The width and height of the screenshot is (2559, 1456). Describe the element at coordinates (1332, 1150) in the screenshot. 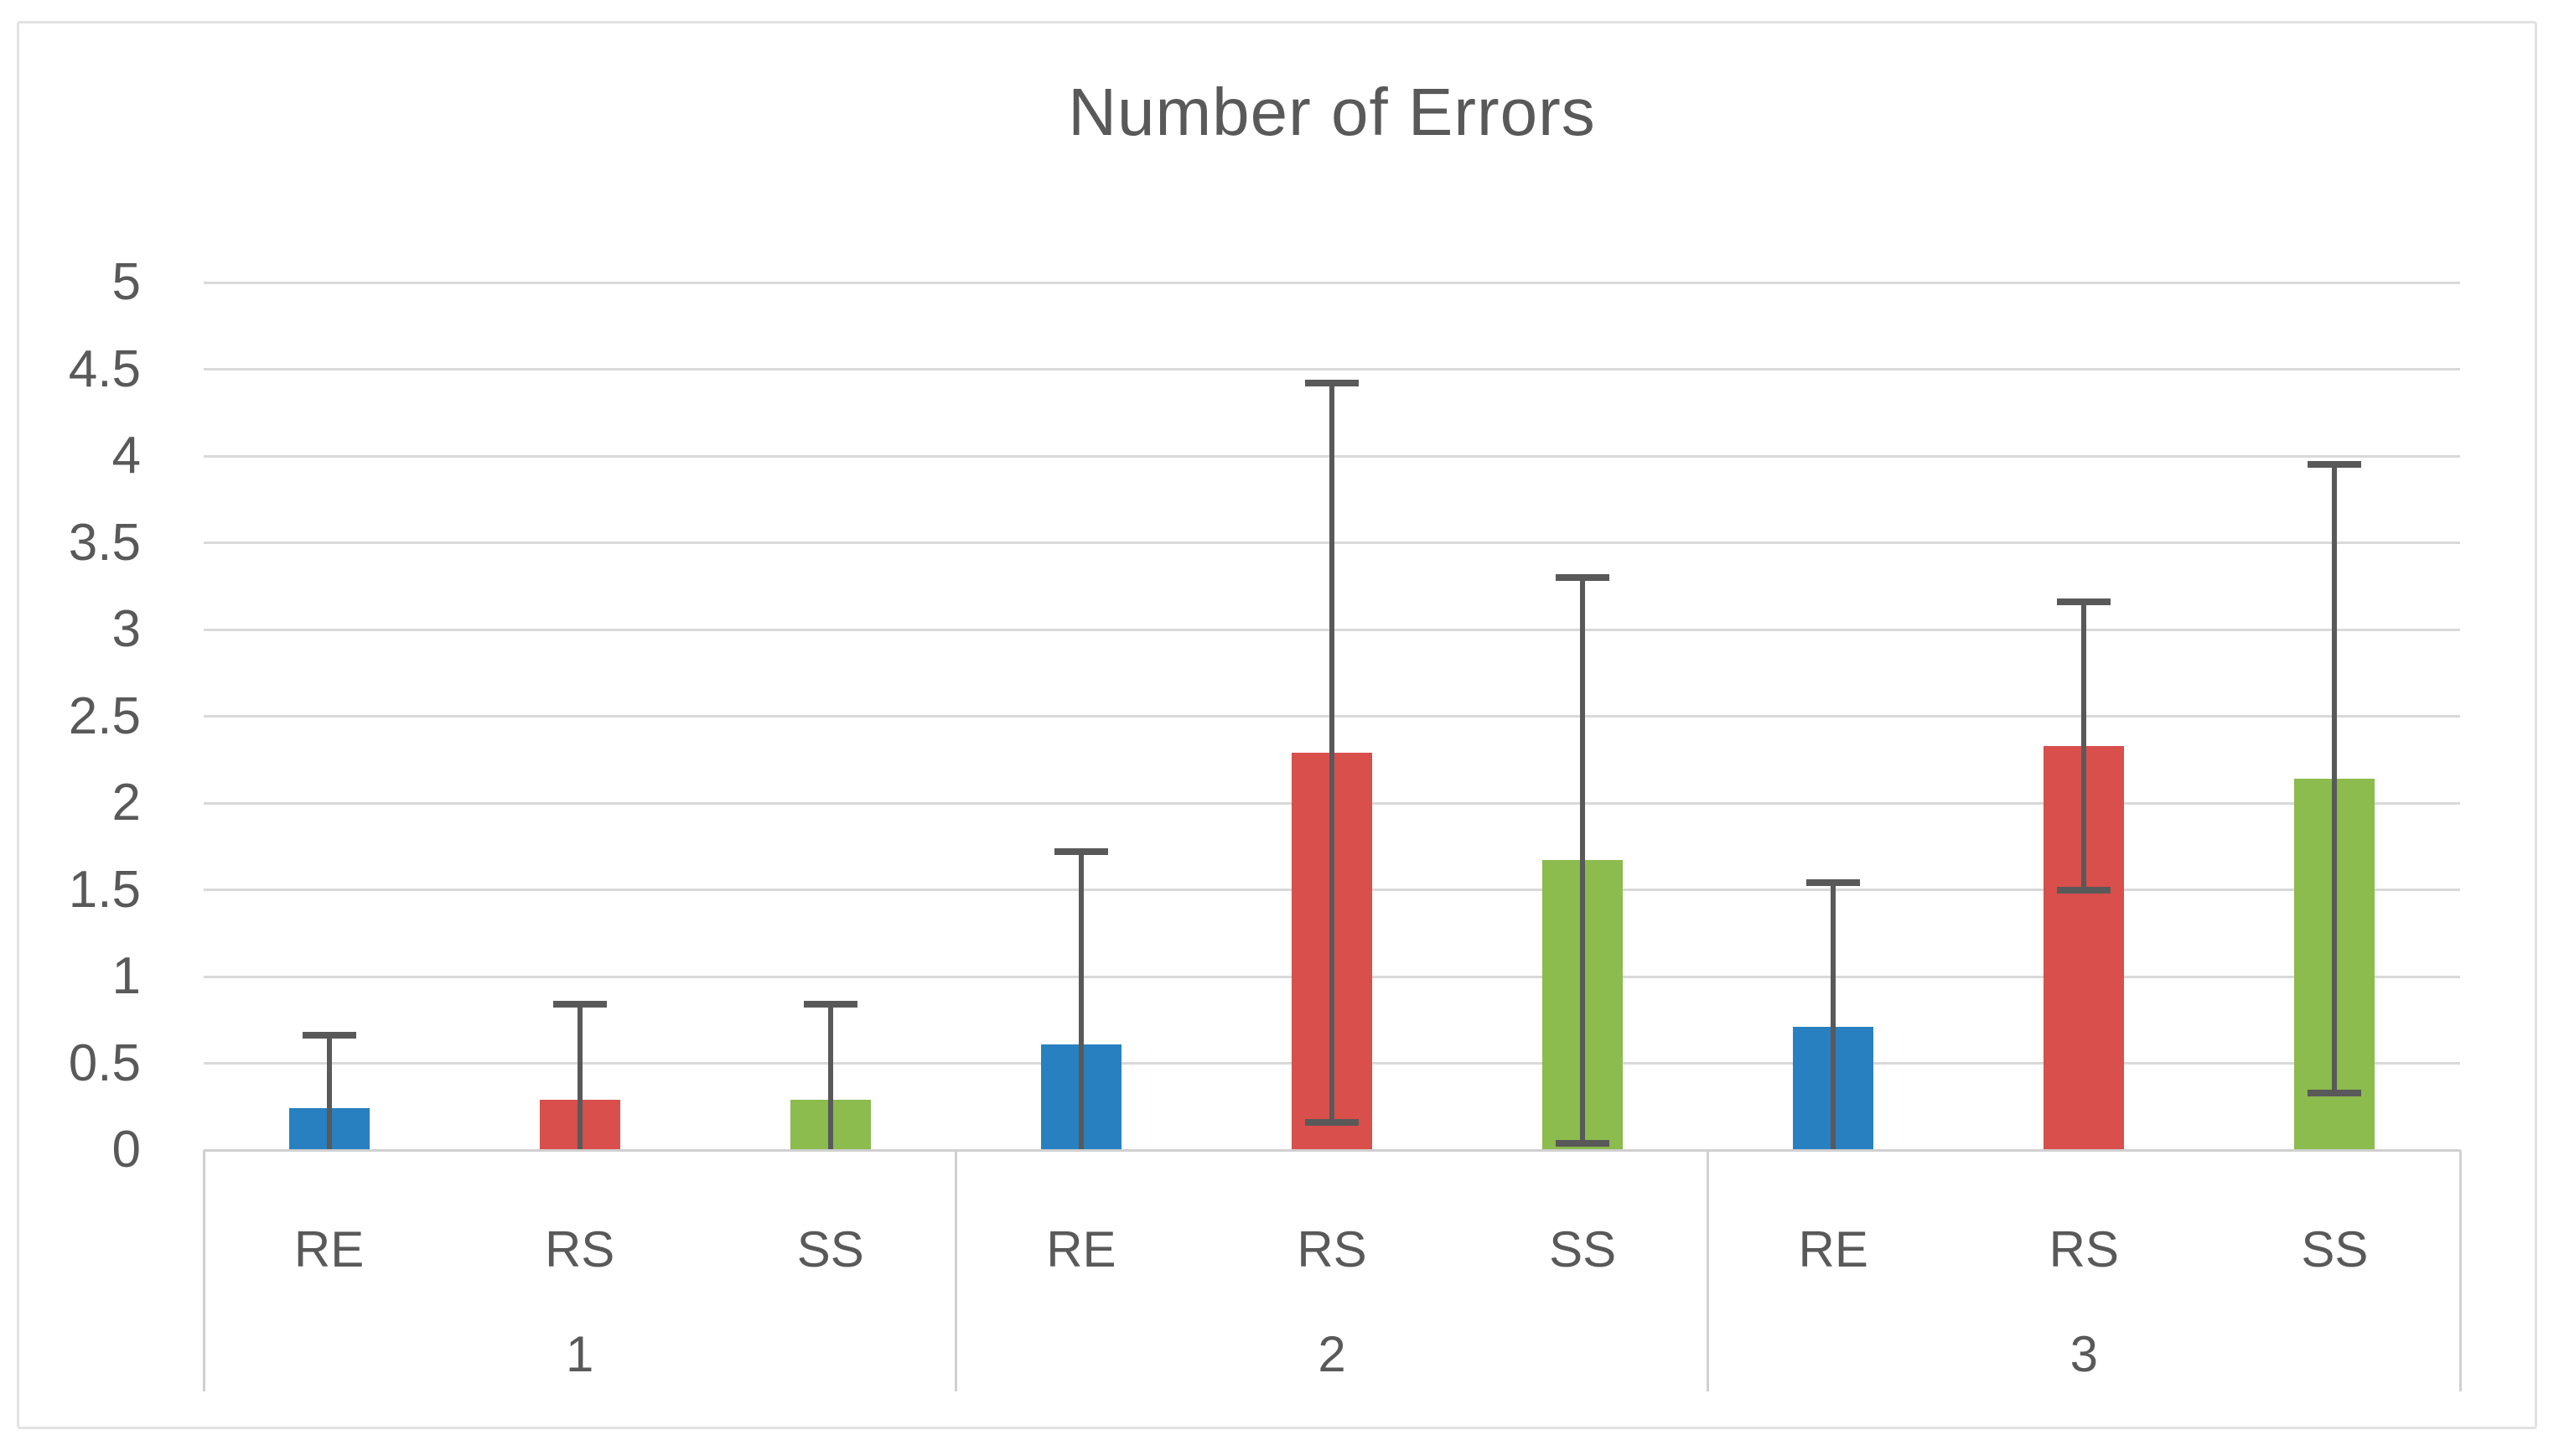

I see `x-axis-line` at that location.